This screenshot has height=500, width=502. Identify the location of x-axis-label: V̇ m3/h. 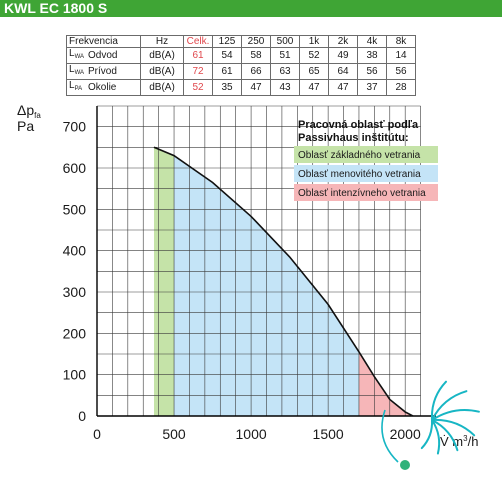
(459, 441).